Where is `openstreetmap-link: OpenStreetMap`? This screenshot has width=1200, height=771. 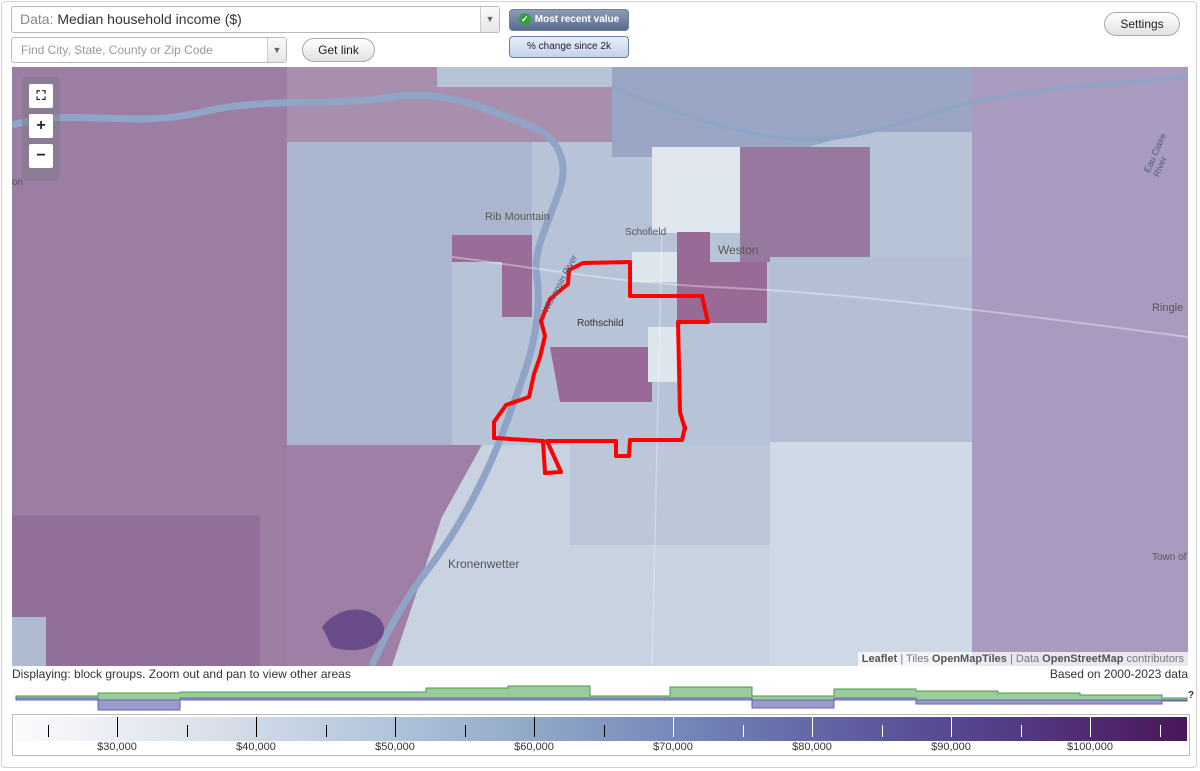
openstreetmap-link: OpenStreetMap is located at coordinates (1083, 659).